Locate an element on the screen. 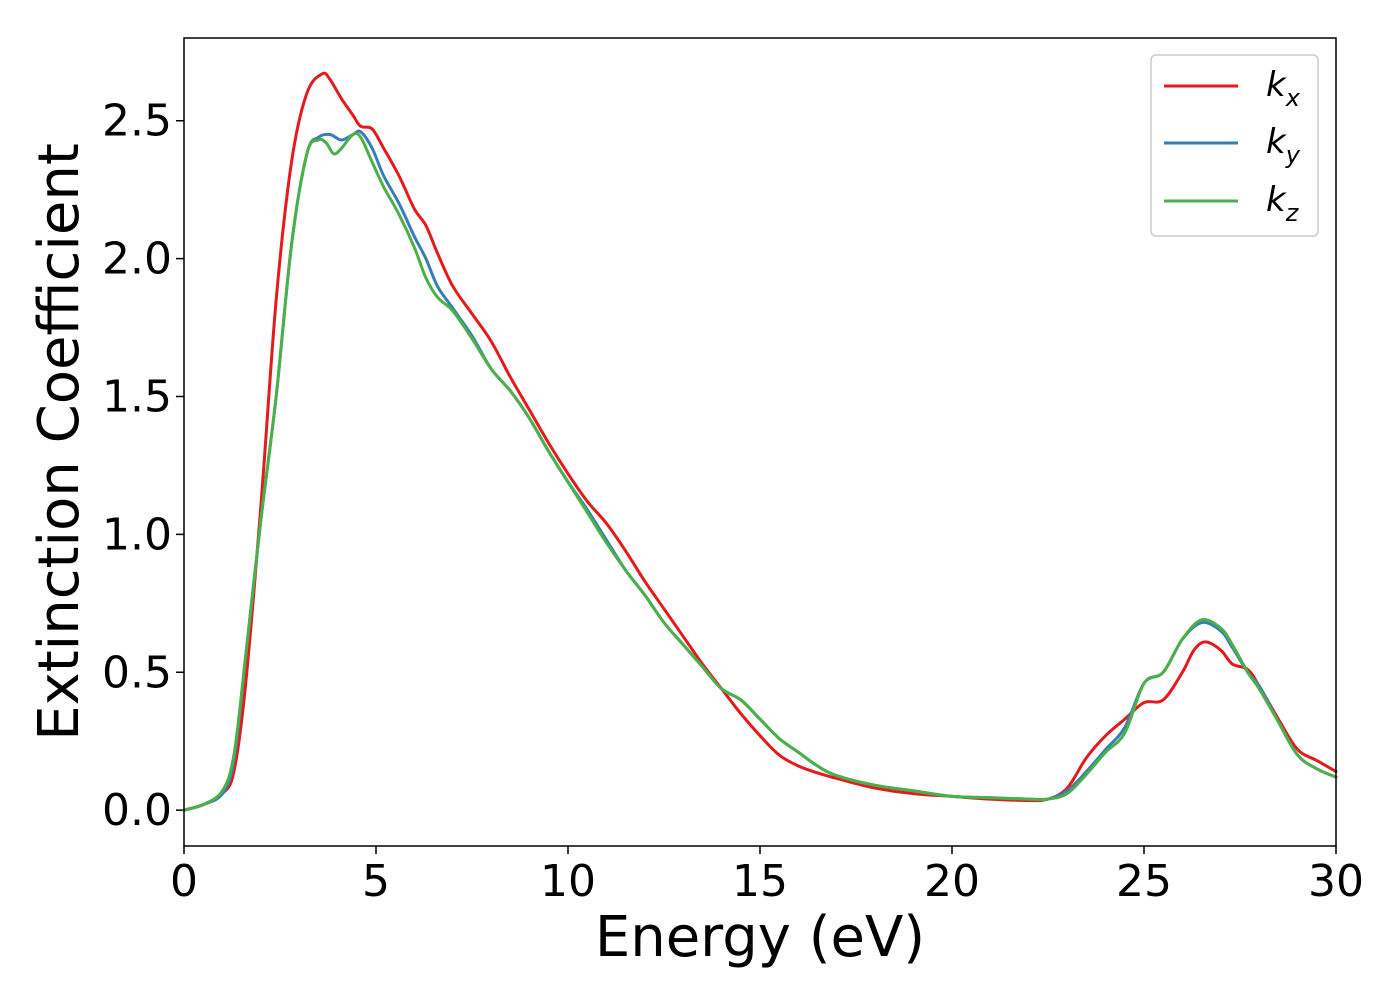 Image resolution: width=1400 pixels, height=1005 pixels. y-axis-ticks: 0.0 0.5 1.0 1.5 2.0 2.5 is located at coordinates (143, 466).